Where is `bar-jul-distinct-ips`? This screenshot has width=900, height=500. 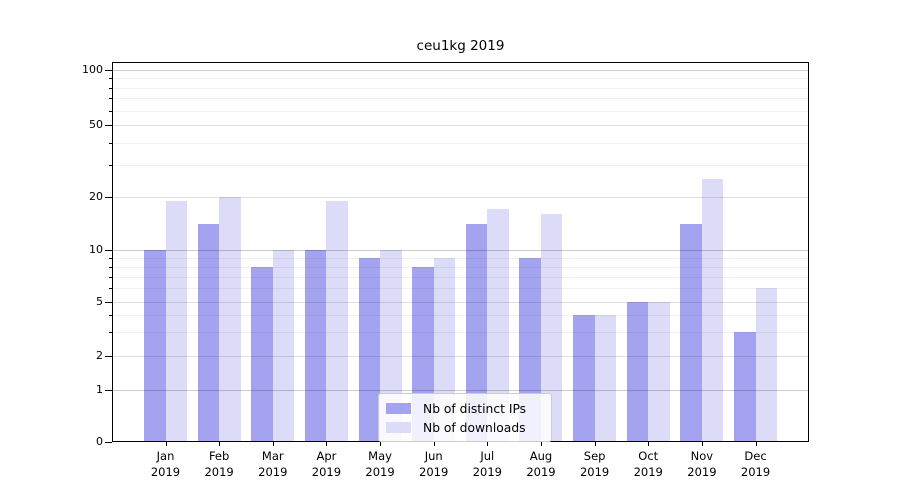
bar-jul-distinct-ips is located at coordinates (476, 332).